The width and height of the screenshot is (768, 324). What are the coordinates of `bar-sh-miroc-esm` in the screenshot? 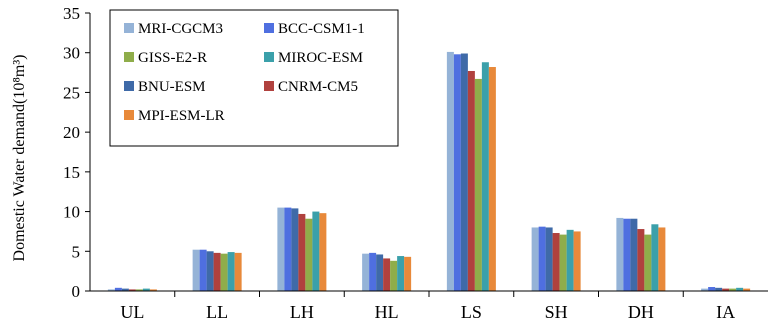 It's located at (570, 260).